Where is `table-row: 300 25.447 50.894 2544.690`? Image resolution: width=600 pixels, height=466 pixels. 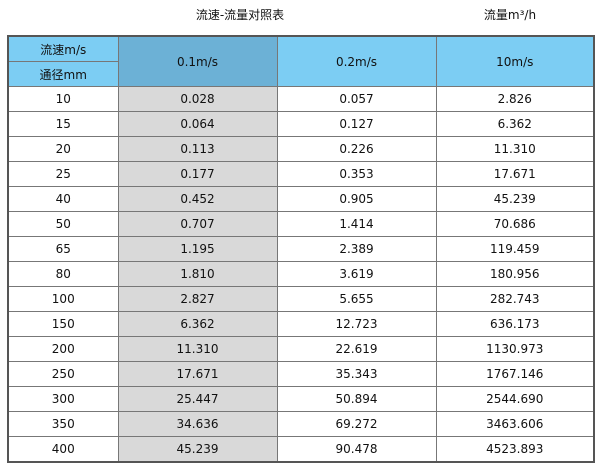
table-row: 300 25.447 50.894 2544.690 is located at coordinates (301, 399).